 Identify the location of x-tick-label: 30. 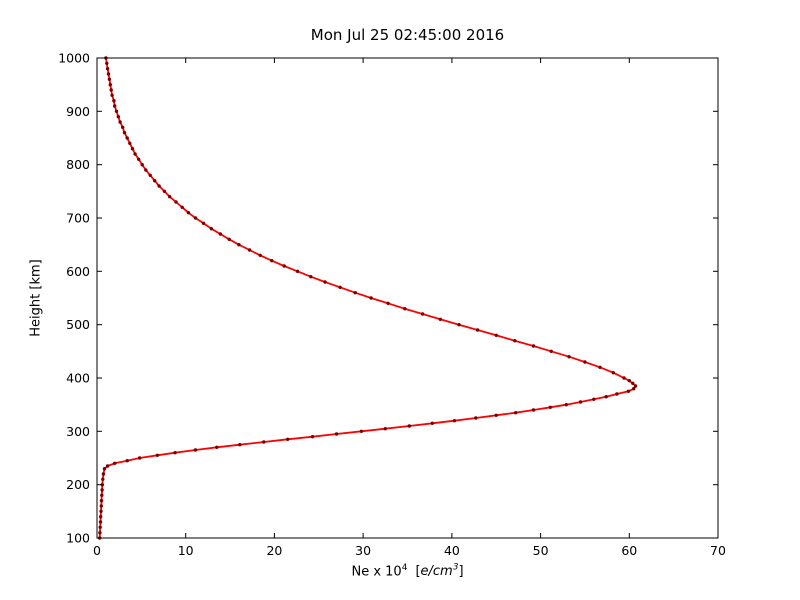
(363, 550).